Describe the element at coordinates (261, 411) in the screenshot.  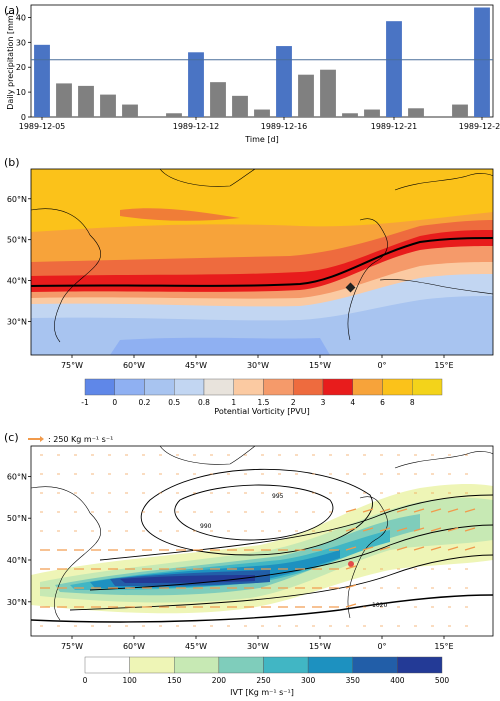
I see `colorbar-b-label: Potential Vorticity [PVU]` at that location.